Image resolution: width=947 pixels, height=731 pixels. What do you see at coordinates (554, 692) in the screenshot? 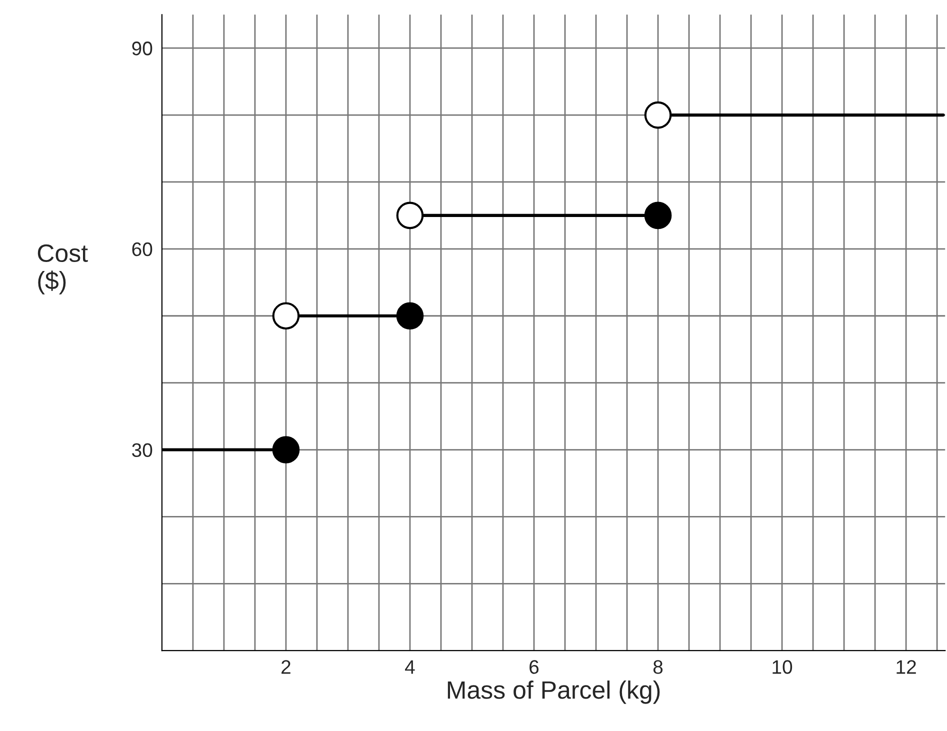
I see `x-axis-title: Mass of Parcel (kg)` at bounding box center [554, 692].